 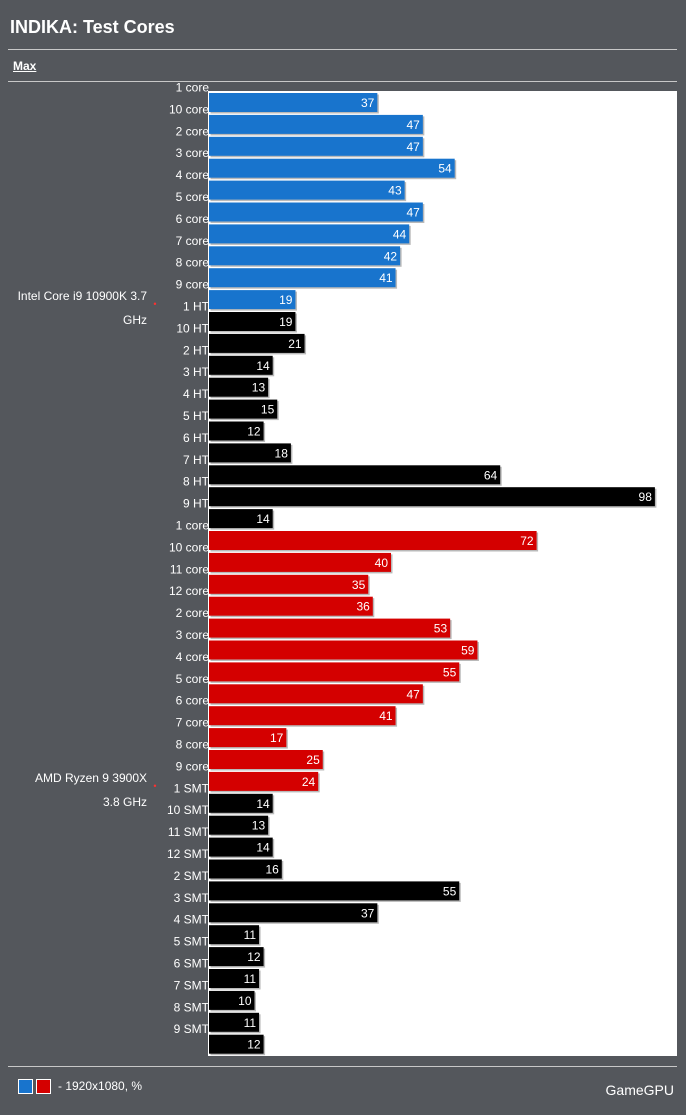 What do you see at coordinates (135, 320) in the screenshot?
I see `group-label: GHz` at bounding box center [135, 320].